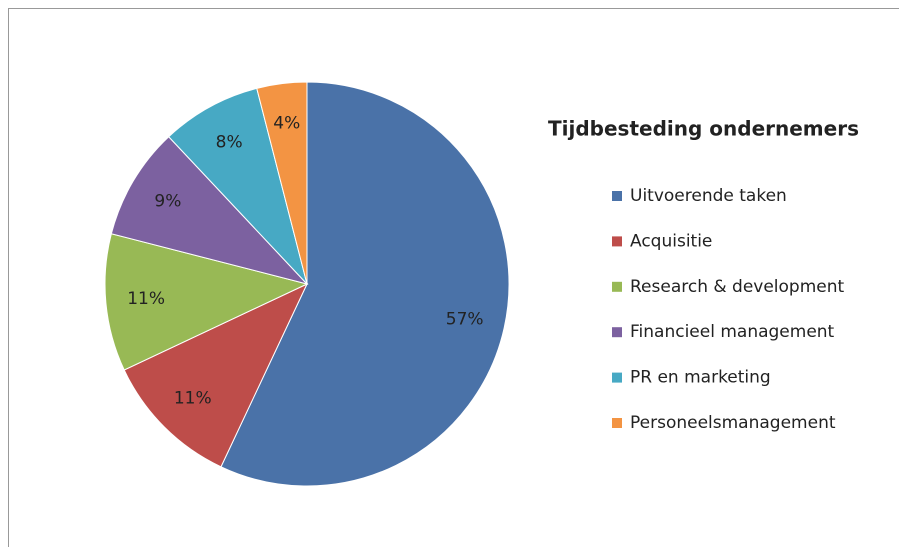 The width and height of the screenshot is (899, 547). I want to click on data-label: 8%, so click(229, 142).